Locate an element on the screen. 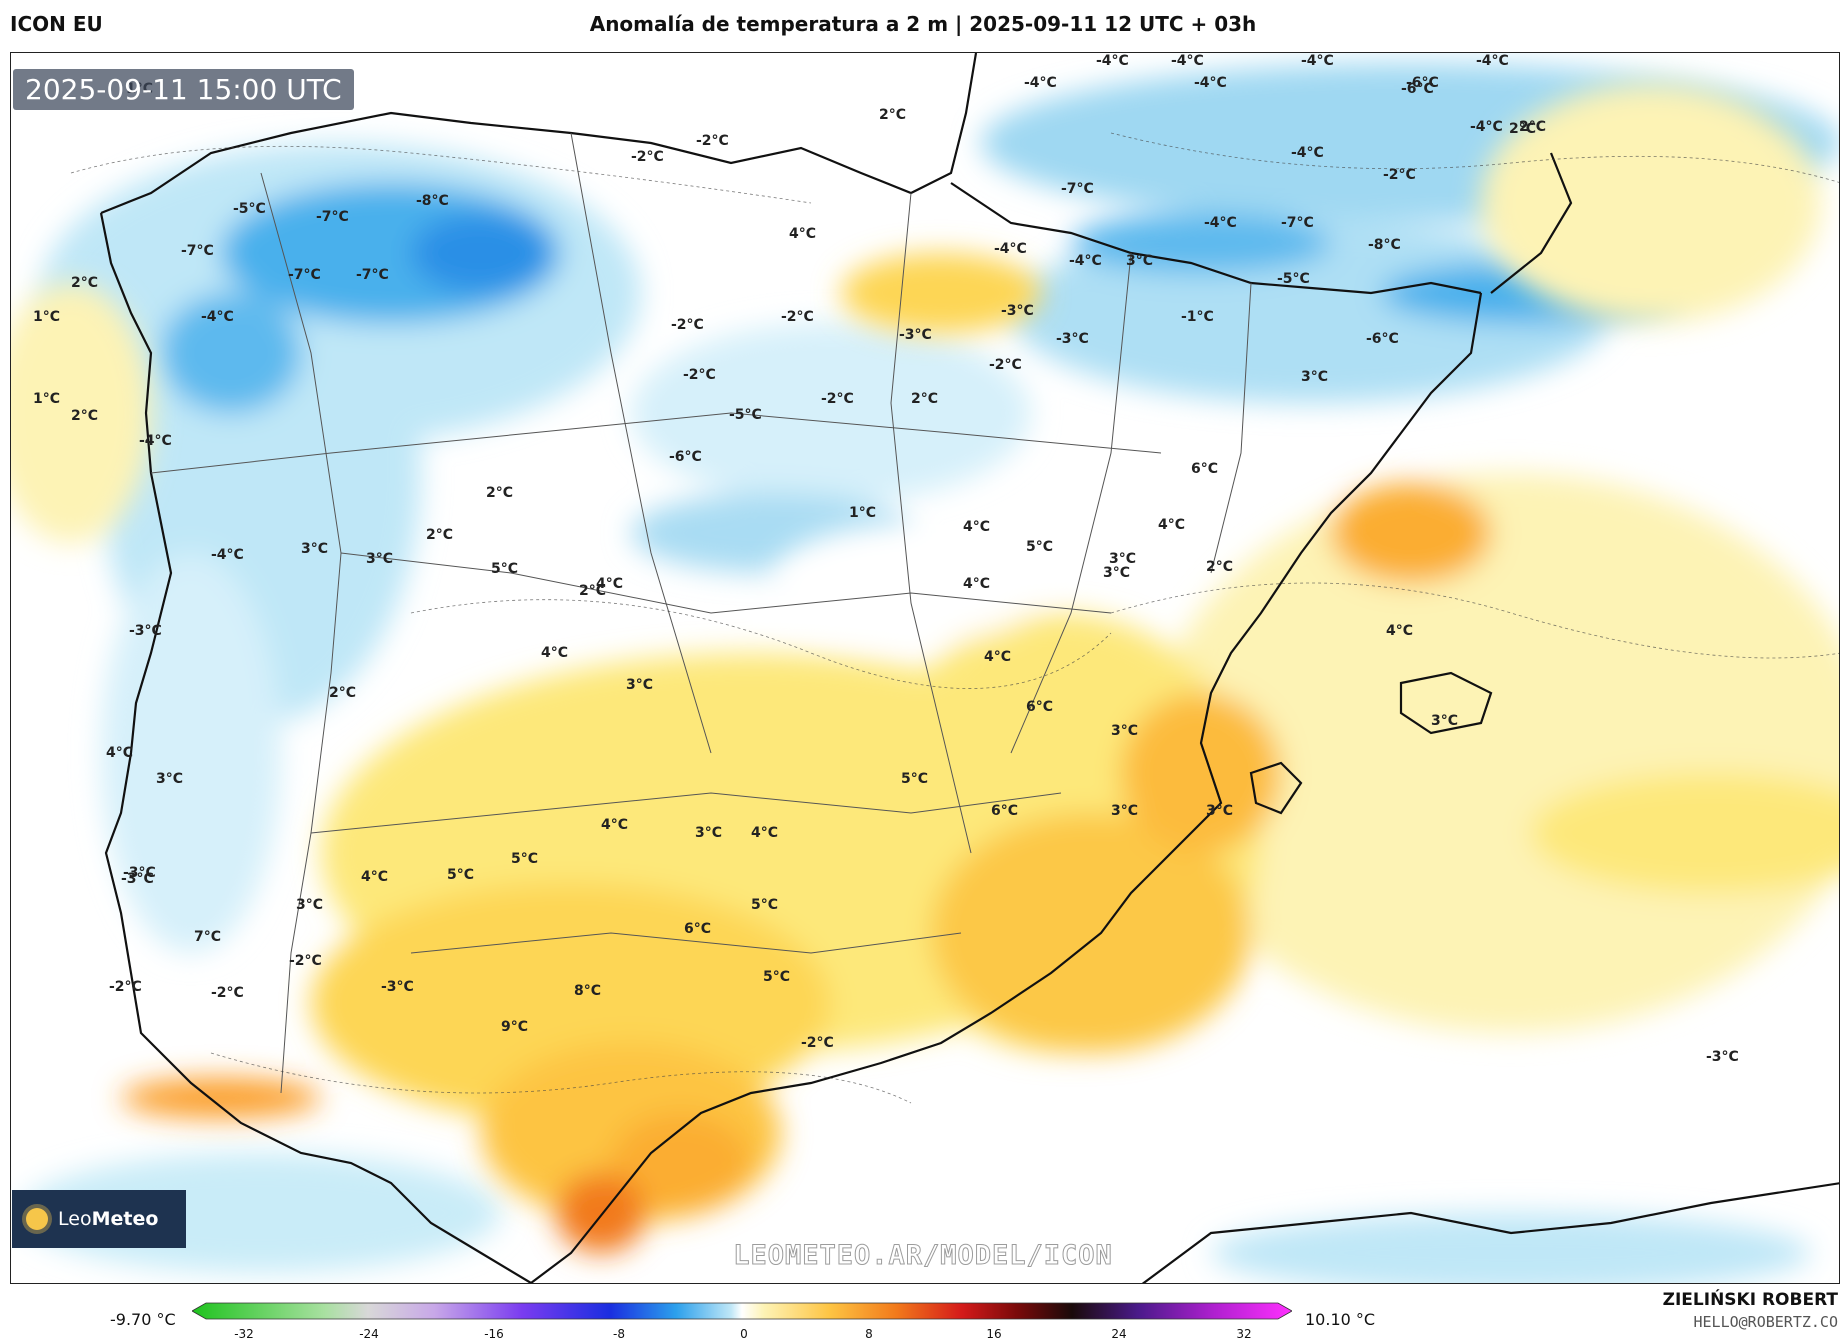 This screenshot has width=1846, height=1339. colorbar-tick: 8 is located at coordinates (869, 1333).